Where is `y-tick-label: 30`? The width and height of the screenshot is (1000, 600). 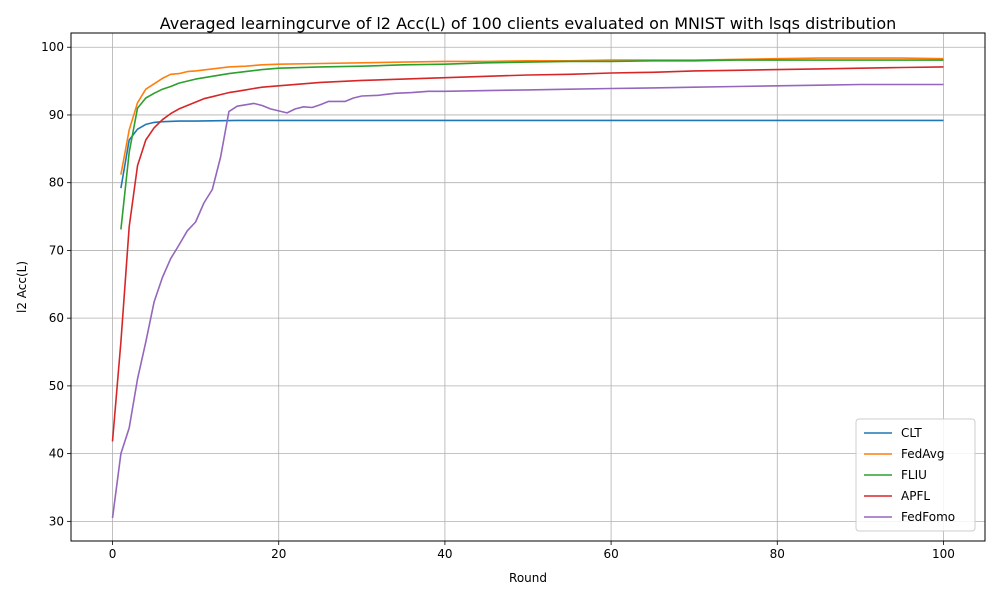
y-tick-label: 30 is located at coordinates (56, 521).